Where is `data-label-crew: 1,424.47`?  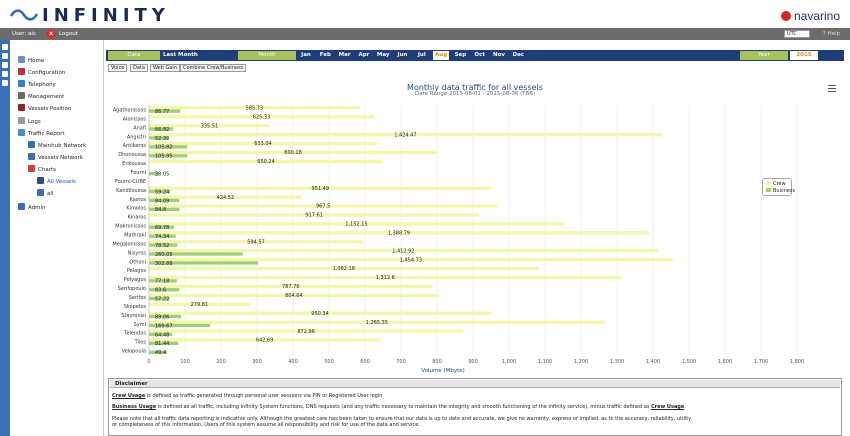
data-label-crew: 1,424.47 is located at coordinates (405, 135).